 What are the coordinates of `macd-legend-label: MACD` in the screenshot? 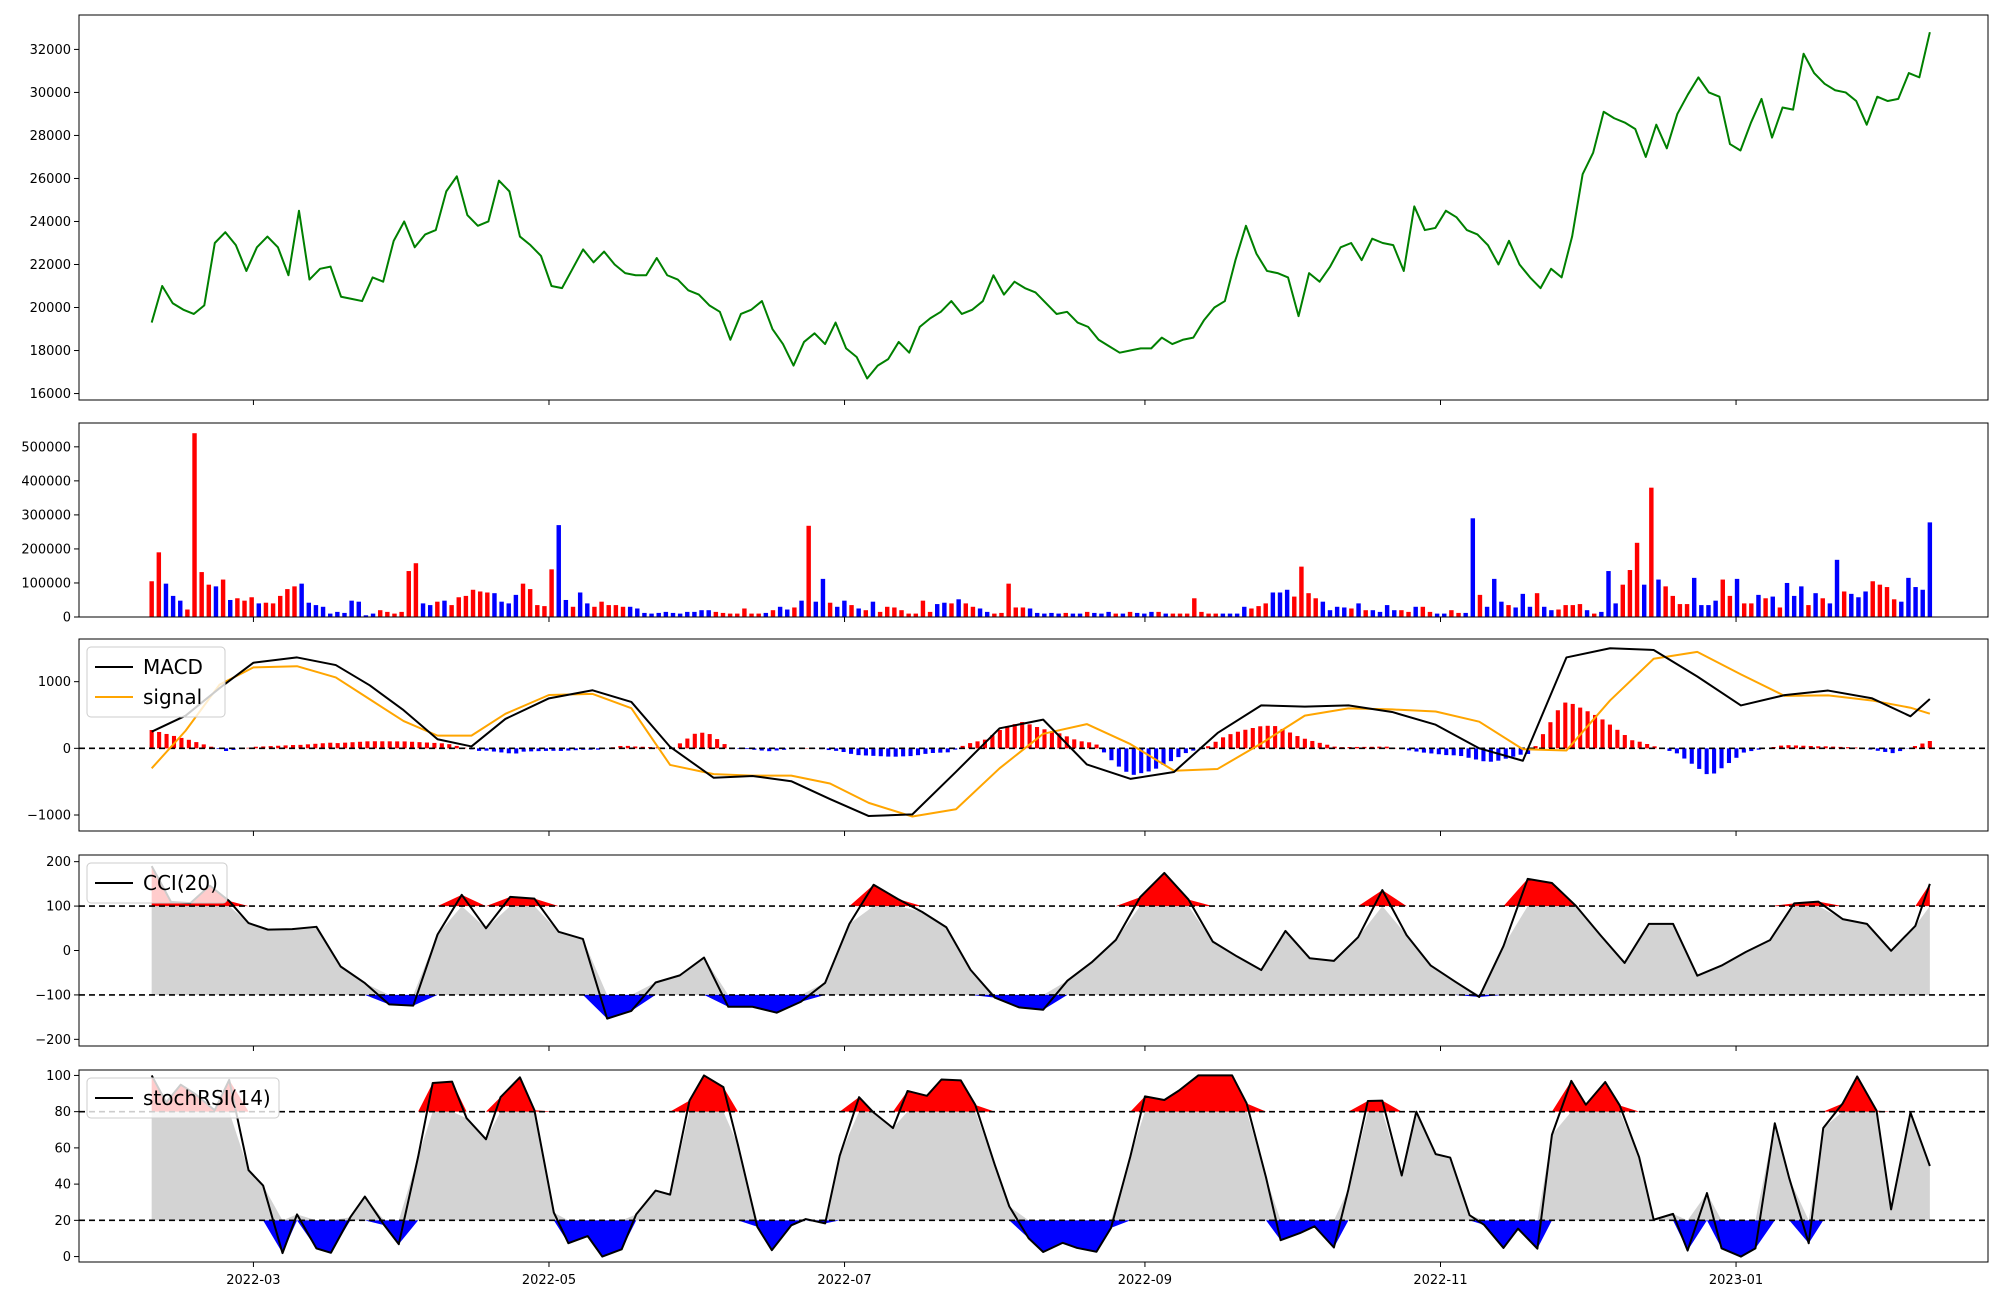 It's located at (173, 667).